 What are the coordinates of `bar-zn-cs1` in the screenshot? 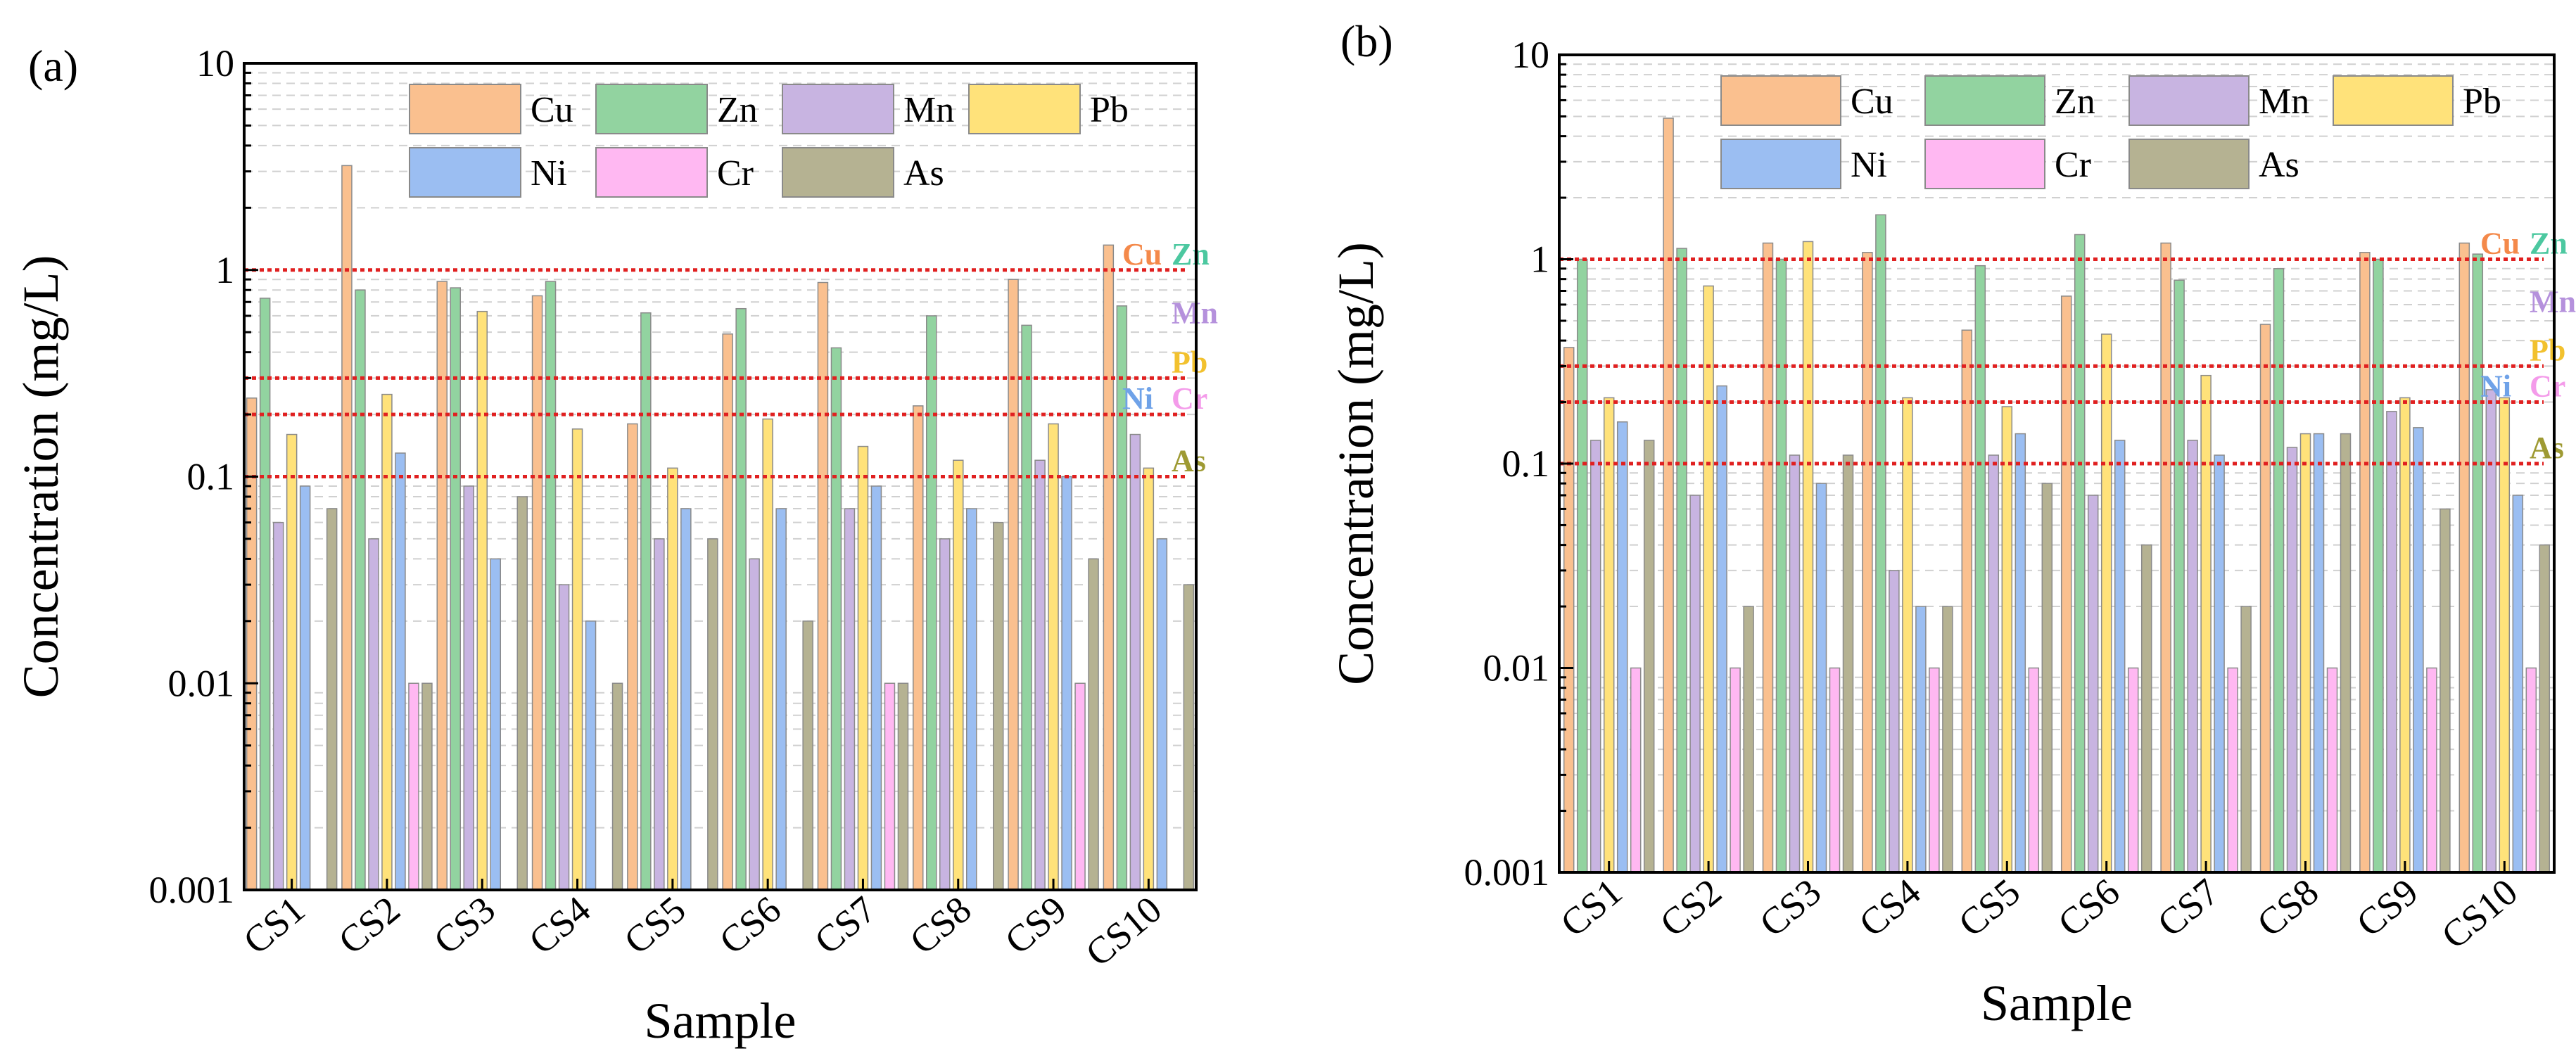 It's located at (265, 594).